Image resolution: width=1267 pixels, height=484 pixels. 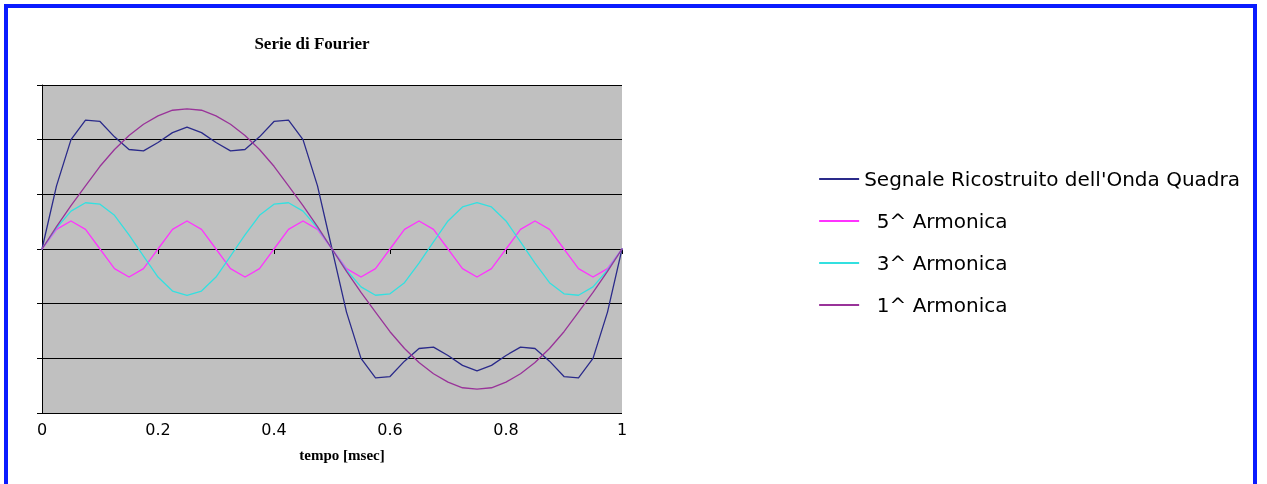 I want to click on legend-label: Segnale Ricostruito dell'Onda Quadra, so click(x=1052, y=179).